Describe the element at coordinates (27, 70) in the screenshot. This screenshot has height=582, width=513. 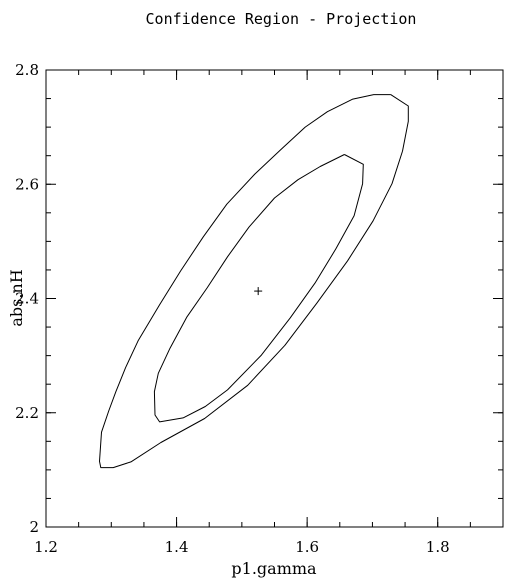
I see `y-tick-label: 2.8` at that location.